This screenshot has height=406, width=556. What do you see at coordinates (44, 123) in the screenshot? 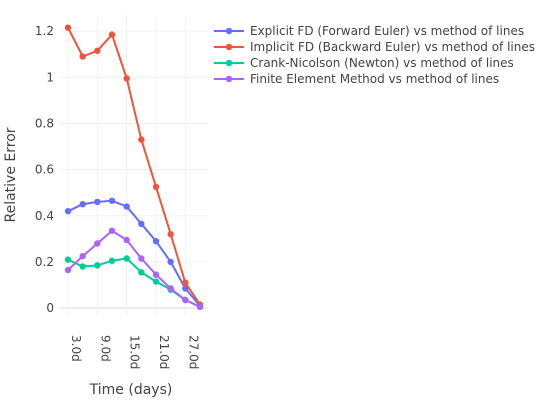
I see `y-tick-label: 0.8` at bounding box center [44, 123].